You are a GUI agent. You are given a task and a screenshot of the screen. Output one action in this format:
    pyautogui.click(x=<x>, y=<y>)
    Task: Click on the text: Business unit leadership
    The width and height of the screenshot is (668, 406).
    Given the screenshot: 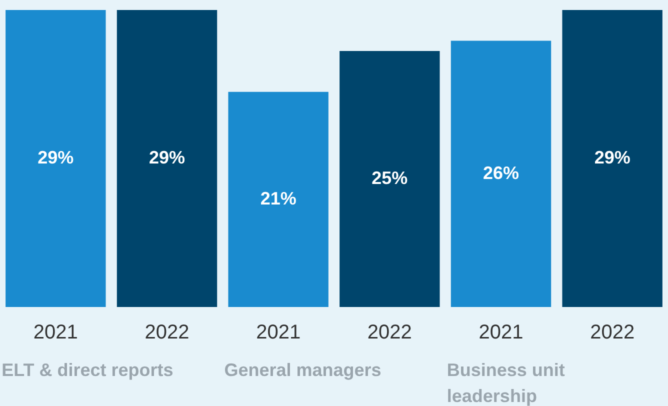 What is the action you would take?
    pyautogui.click(x=505, y=383)
    